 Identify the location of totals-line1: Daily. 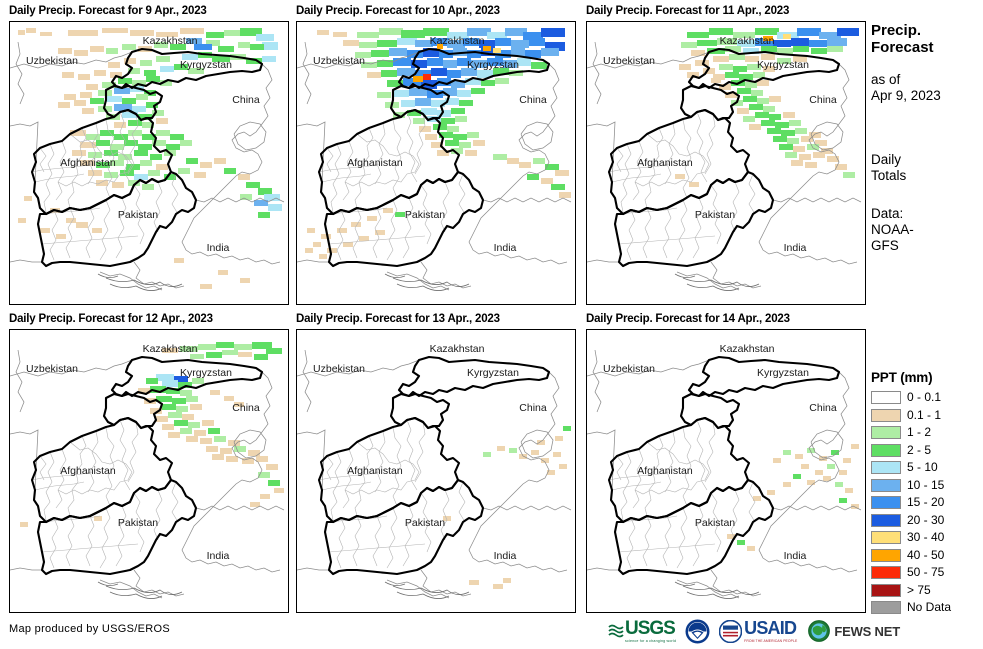
(886, 159).